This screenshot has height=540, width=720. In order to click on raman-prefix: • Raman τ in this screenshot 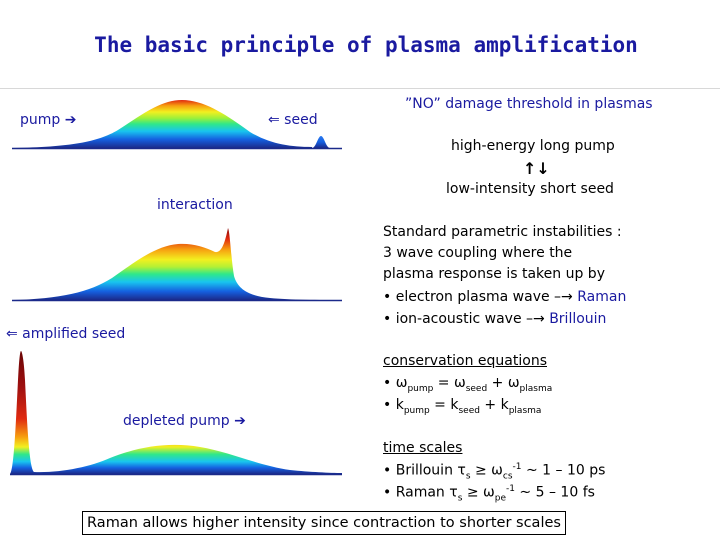, I will do `click(420, 492)`.